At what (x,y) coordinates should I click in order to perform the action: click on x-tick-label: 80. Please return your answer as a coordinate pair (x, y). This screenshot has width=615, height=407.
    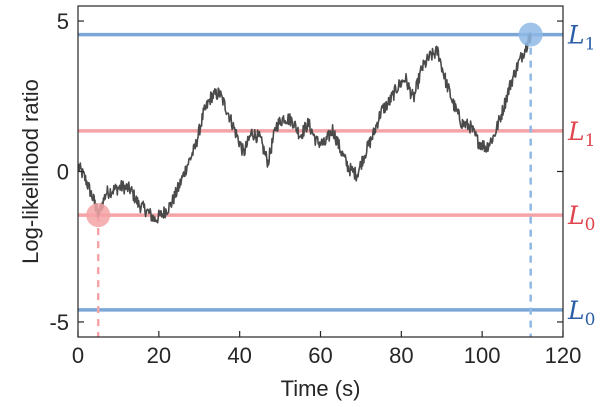
    Looking at the image, I should click on (401, 355).